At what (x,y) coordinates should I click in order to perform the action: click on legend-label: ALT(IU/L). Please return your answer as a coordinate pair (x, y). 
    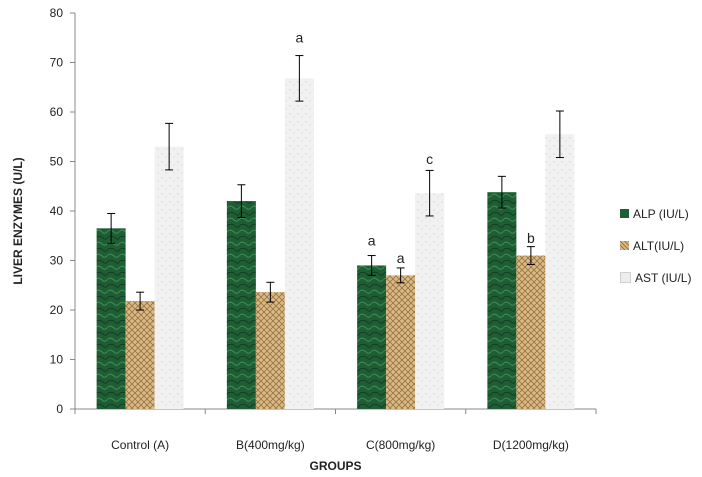
    Looking at the image, I should click on (659, 245).